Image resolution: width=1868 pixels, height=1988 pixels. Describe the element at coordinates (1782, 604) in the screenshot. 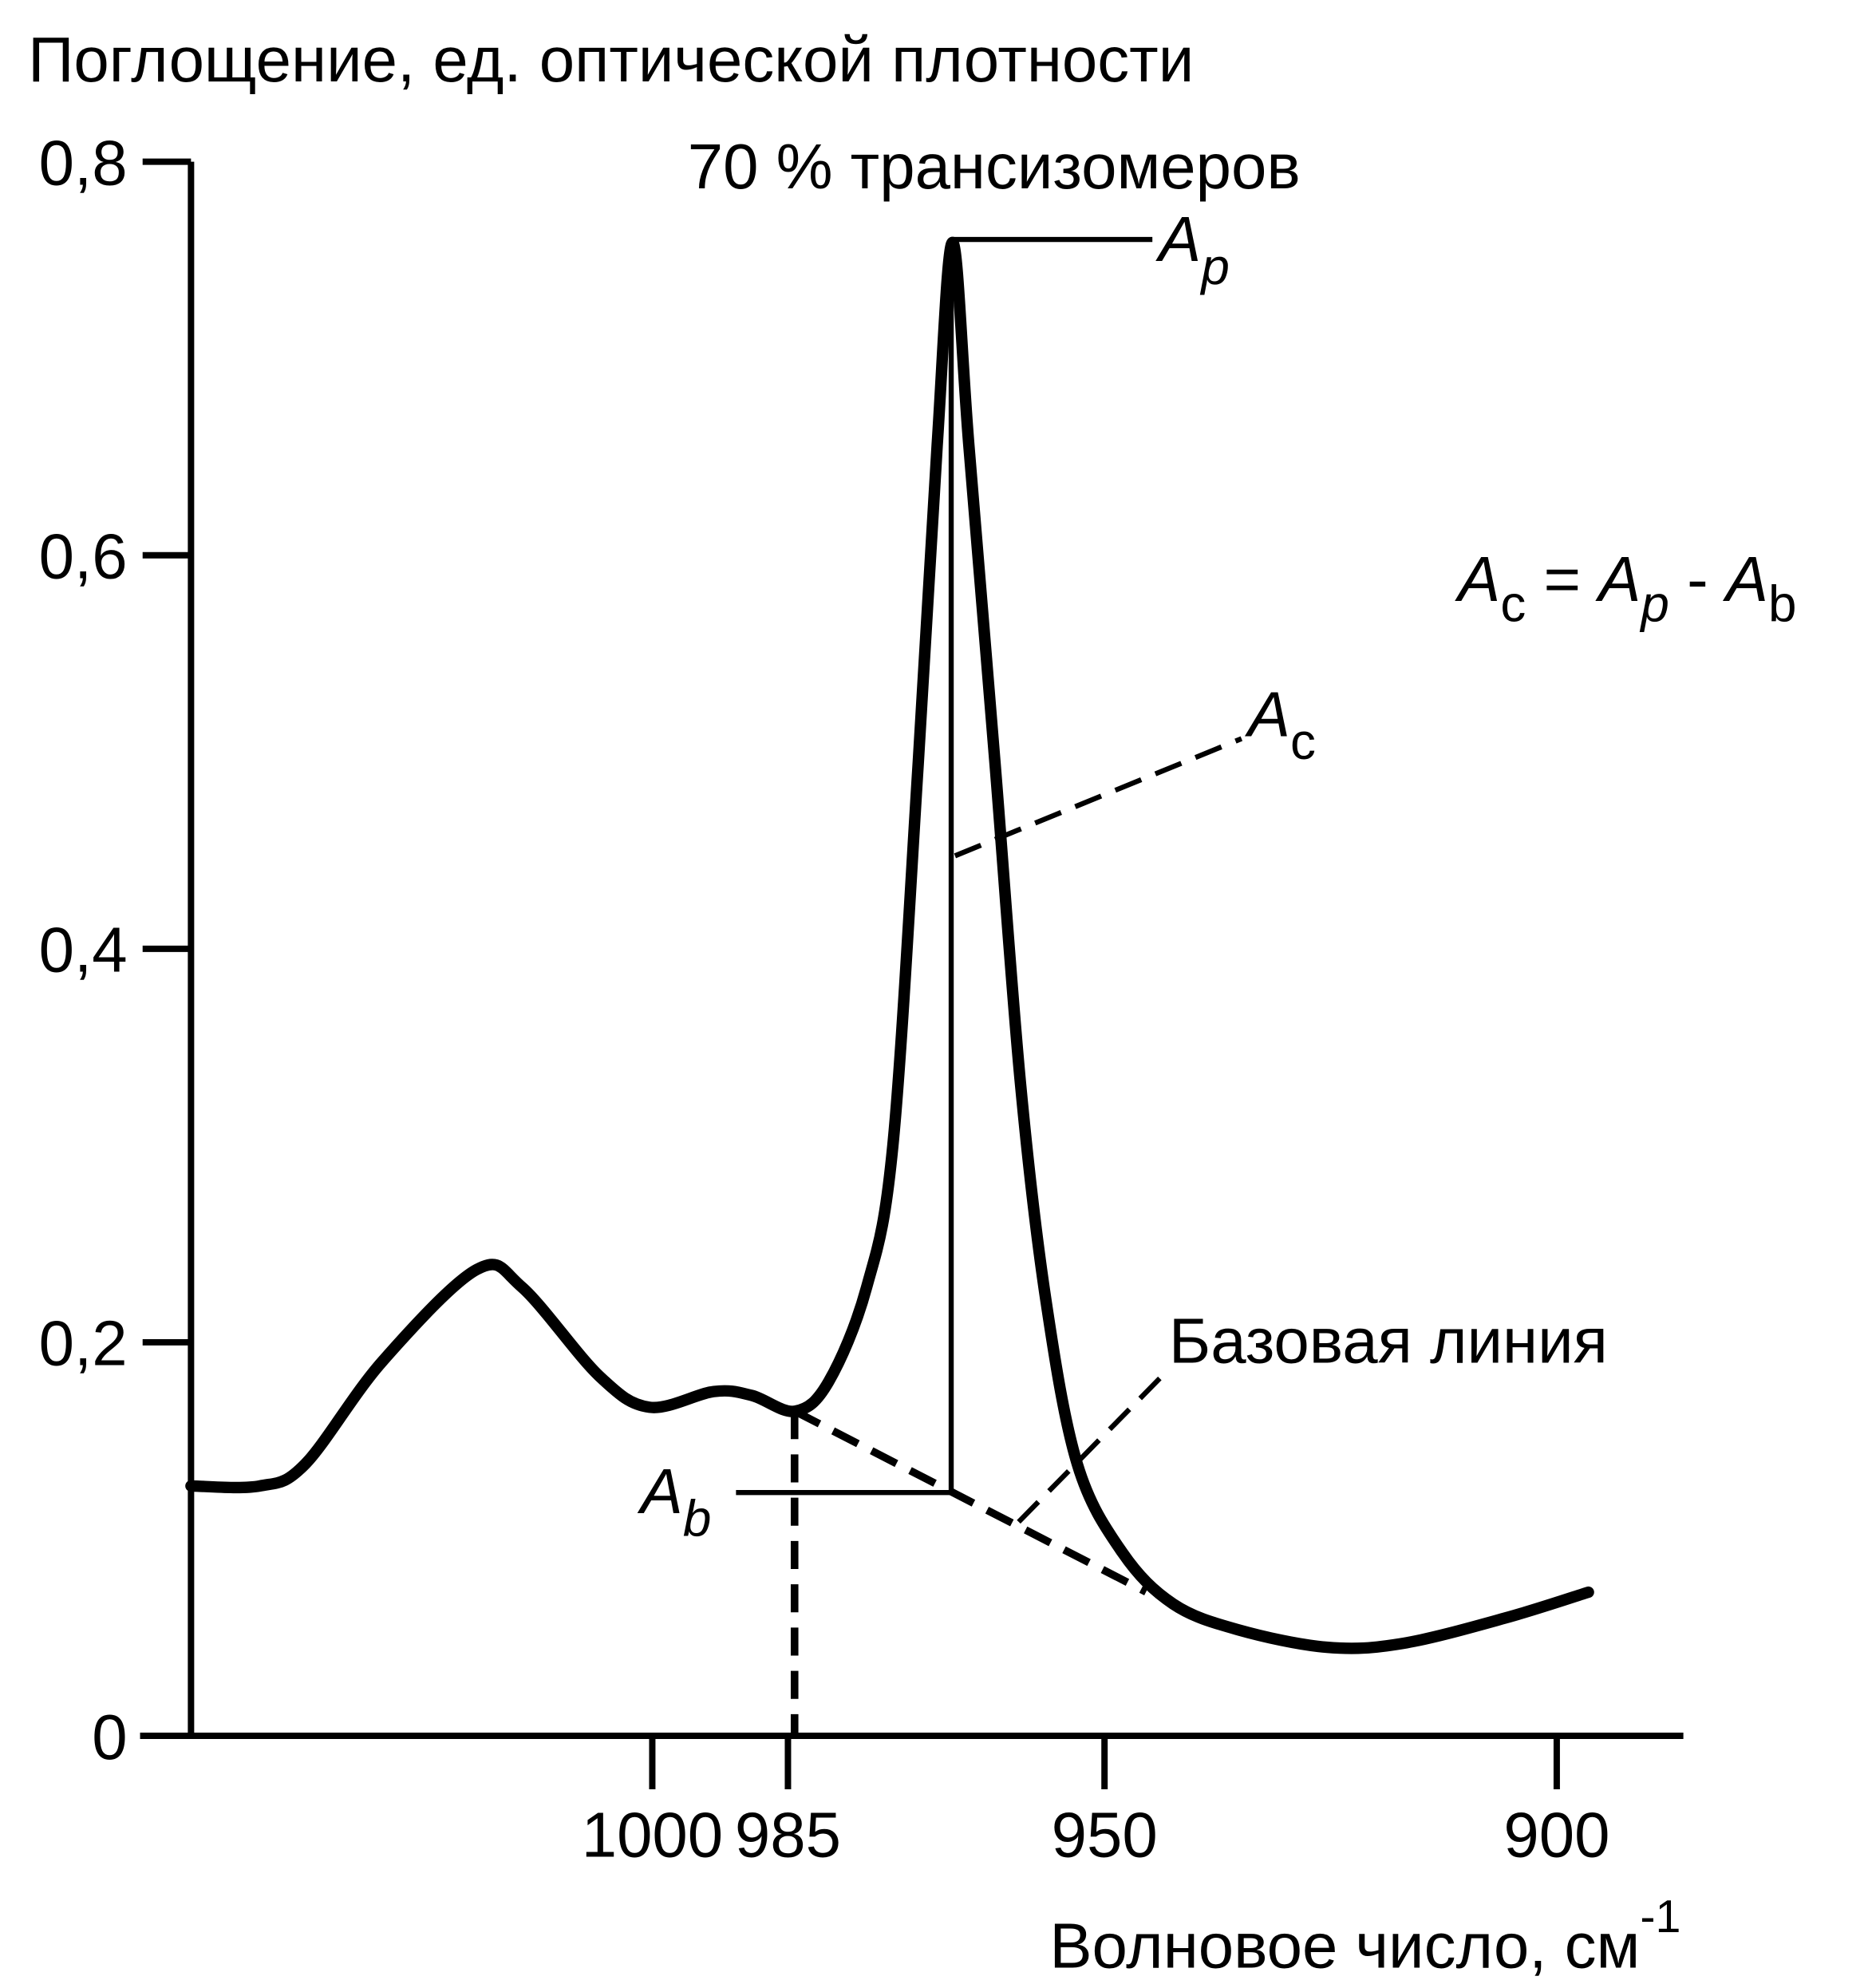

I see `formula-part: b` at that location.